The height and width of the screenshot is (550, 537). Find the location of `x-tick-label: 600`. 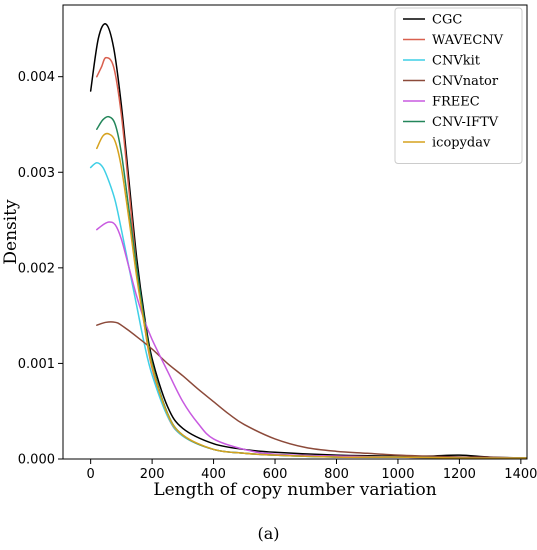

x-tick-label: 600 is located at coordinates (275, 474).